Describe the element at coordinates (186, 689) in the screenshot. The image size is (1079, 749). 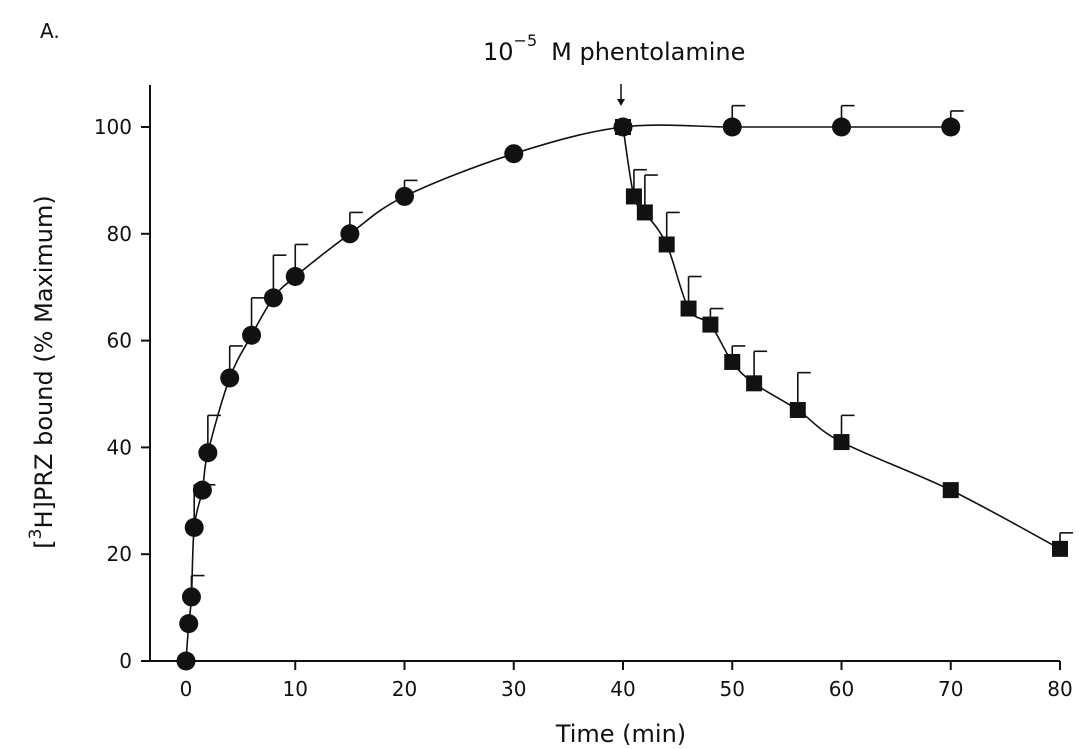
I see `x-tick-label: 0` at that location.